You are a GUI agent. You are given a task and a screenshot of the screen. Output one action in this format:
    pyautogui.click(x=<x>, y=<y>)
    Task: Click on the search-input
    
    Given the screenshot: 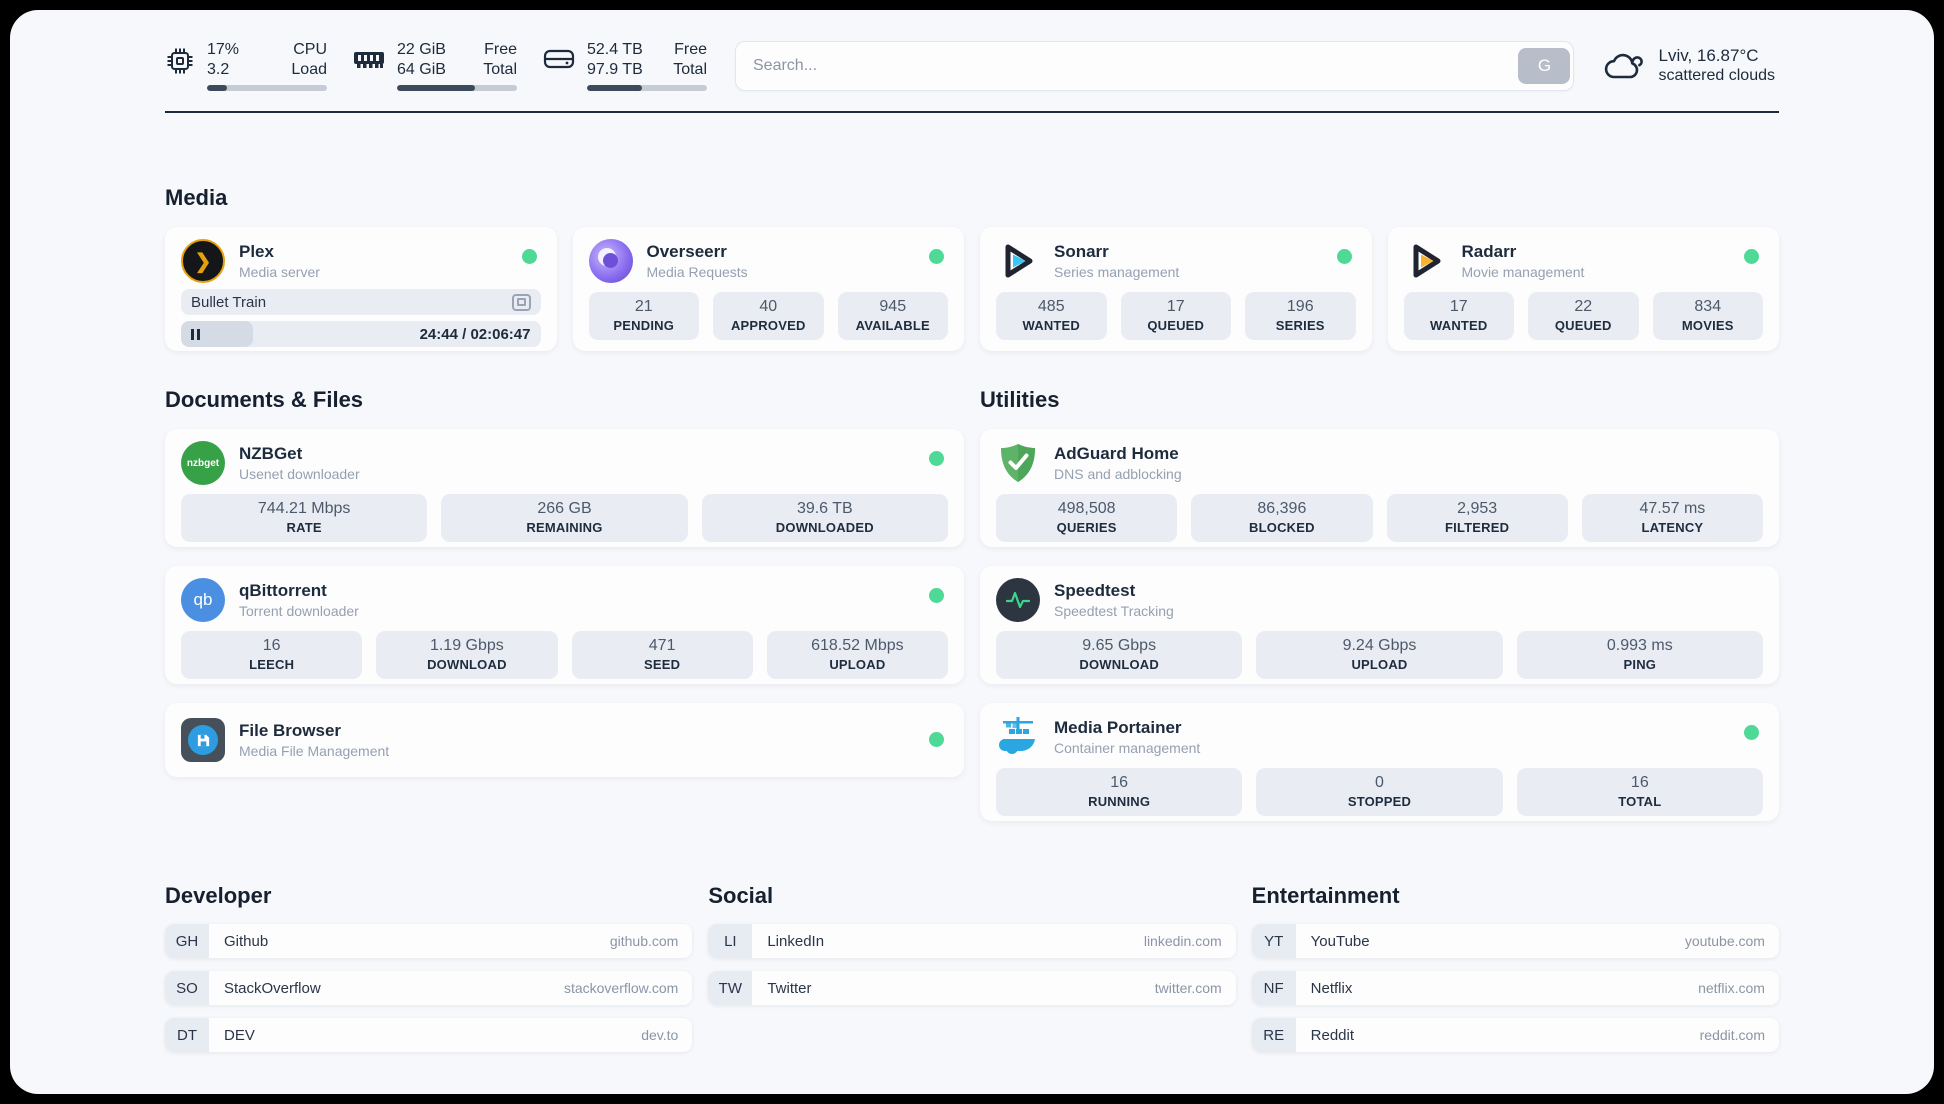 What is the action you would take?
    pyautogui.click(x=1129, y=65)
    